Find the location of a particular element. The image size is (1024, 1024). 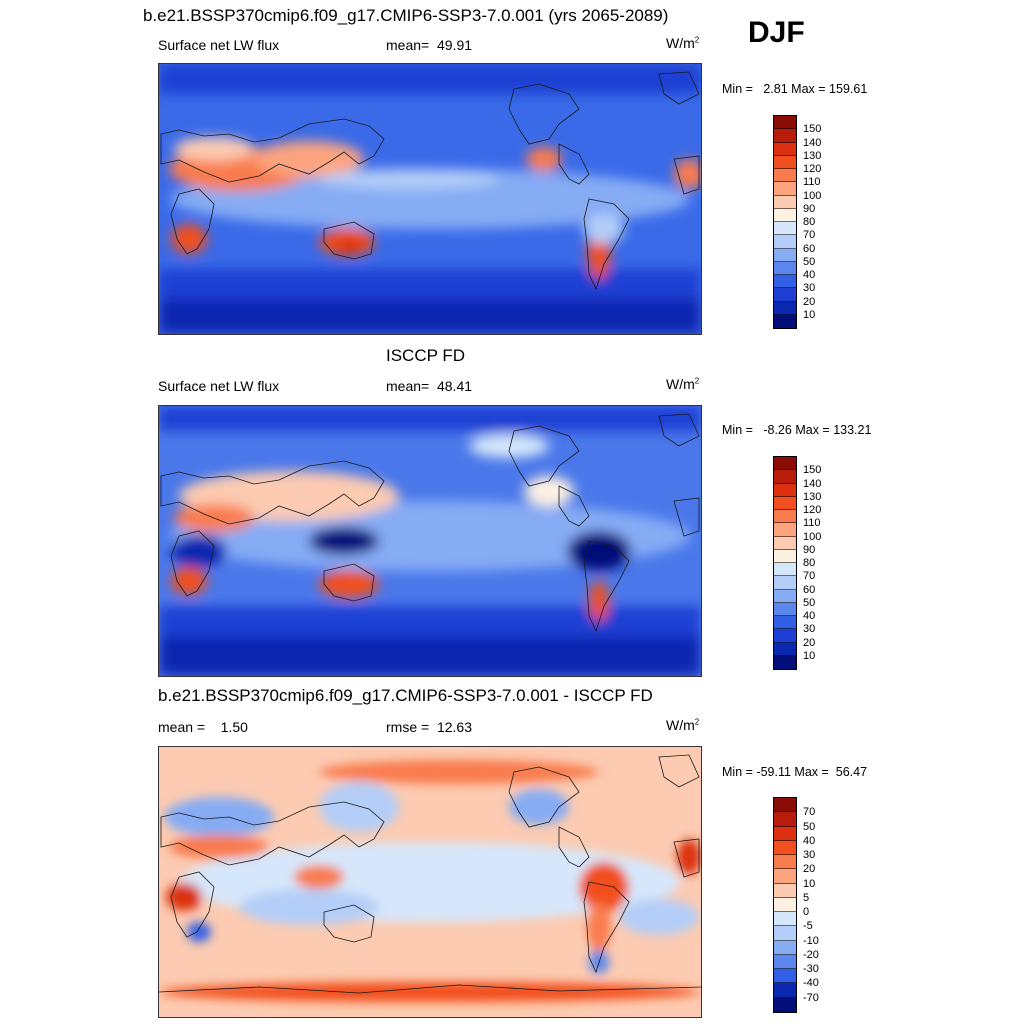

panel1-minmax: Min = 2.81 Max = 159.61 is located at coordinates (794, 89).